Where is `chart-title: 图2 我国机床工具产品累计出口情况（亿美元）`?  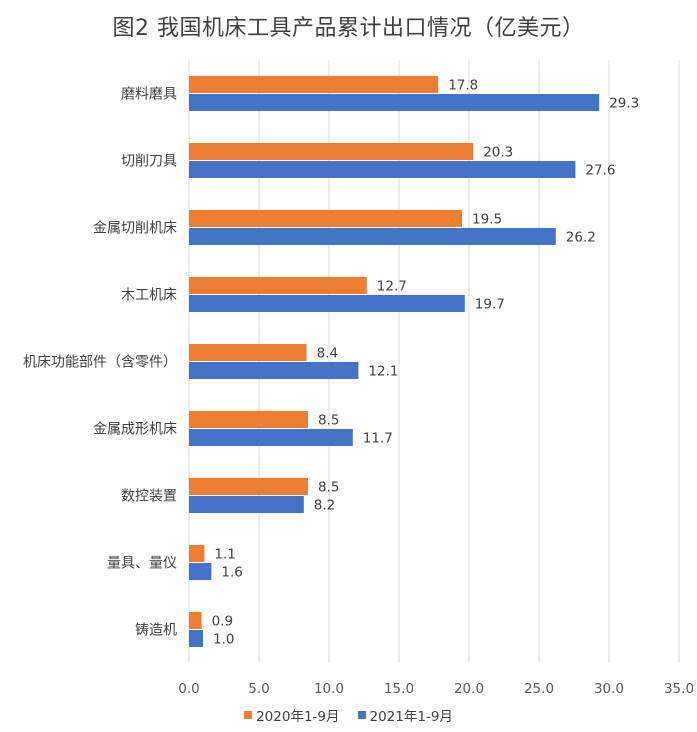 chart-title: 图2 我国机床工具产品累计出口情况（亿美元） is located at coordinates (348, 28).